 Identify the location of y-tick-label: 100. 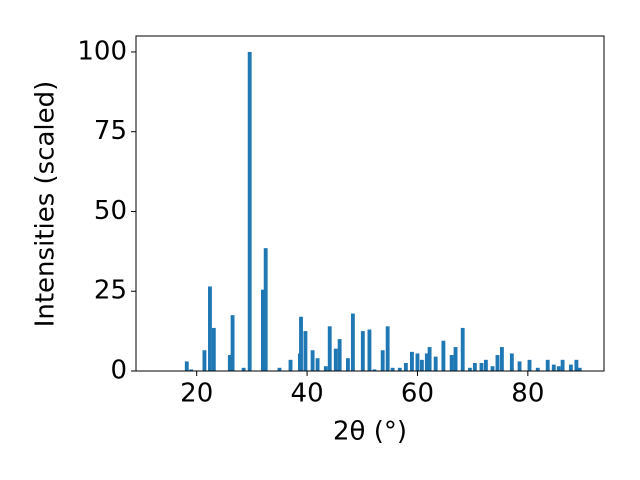
(102, 51).